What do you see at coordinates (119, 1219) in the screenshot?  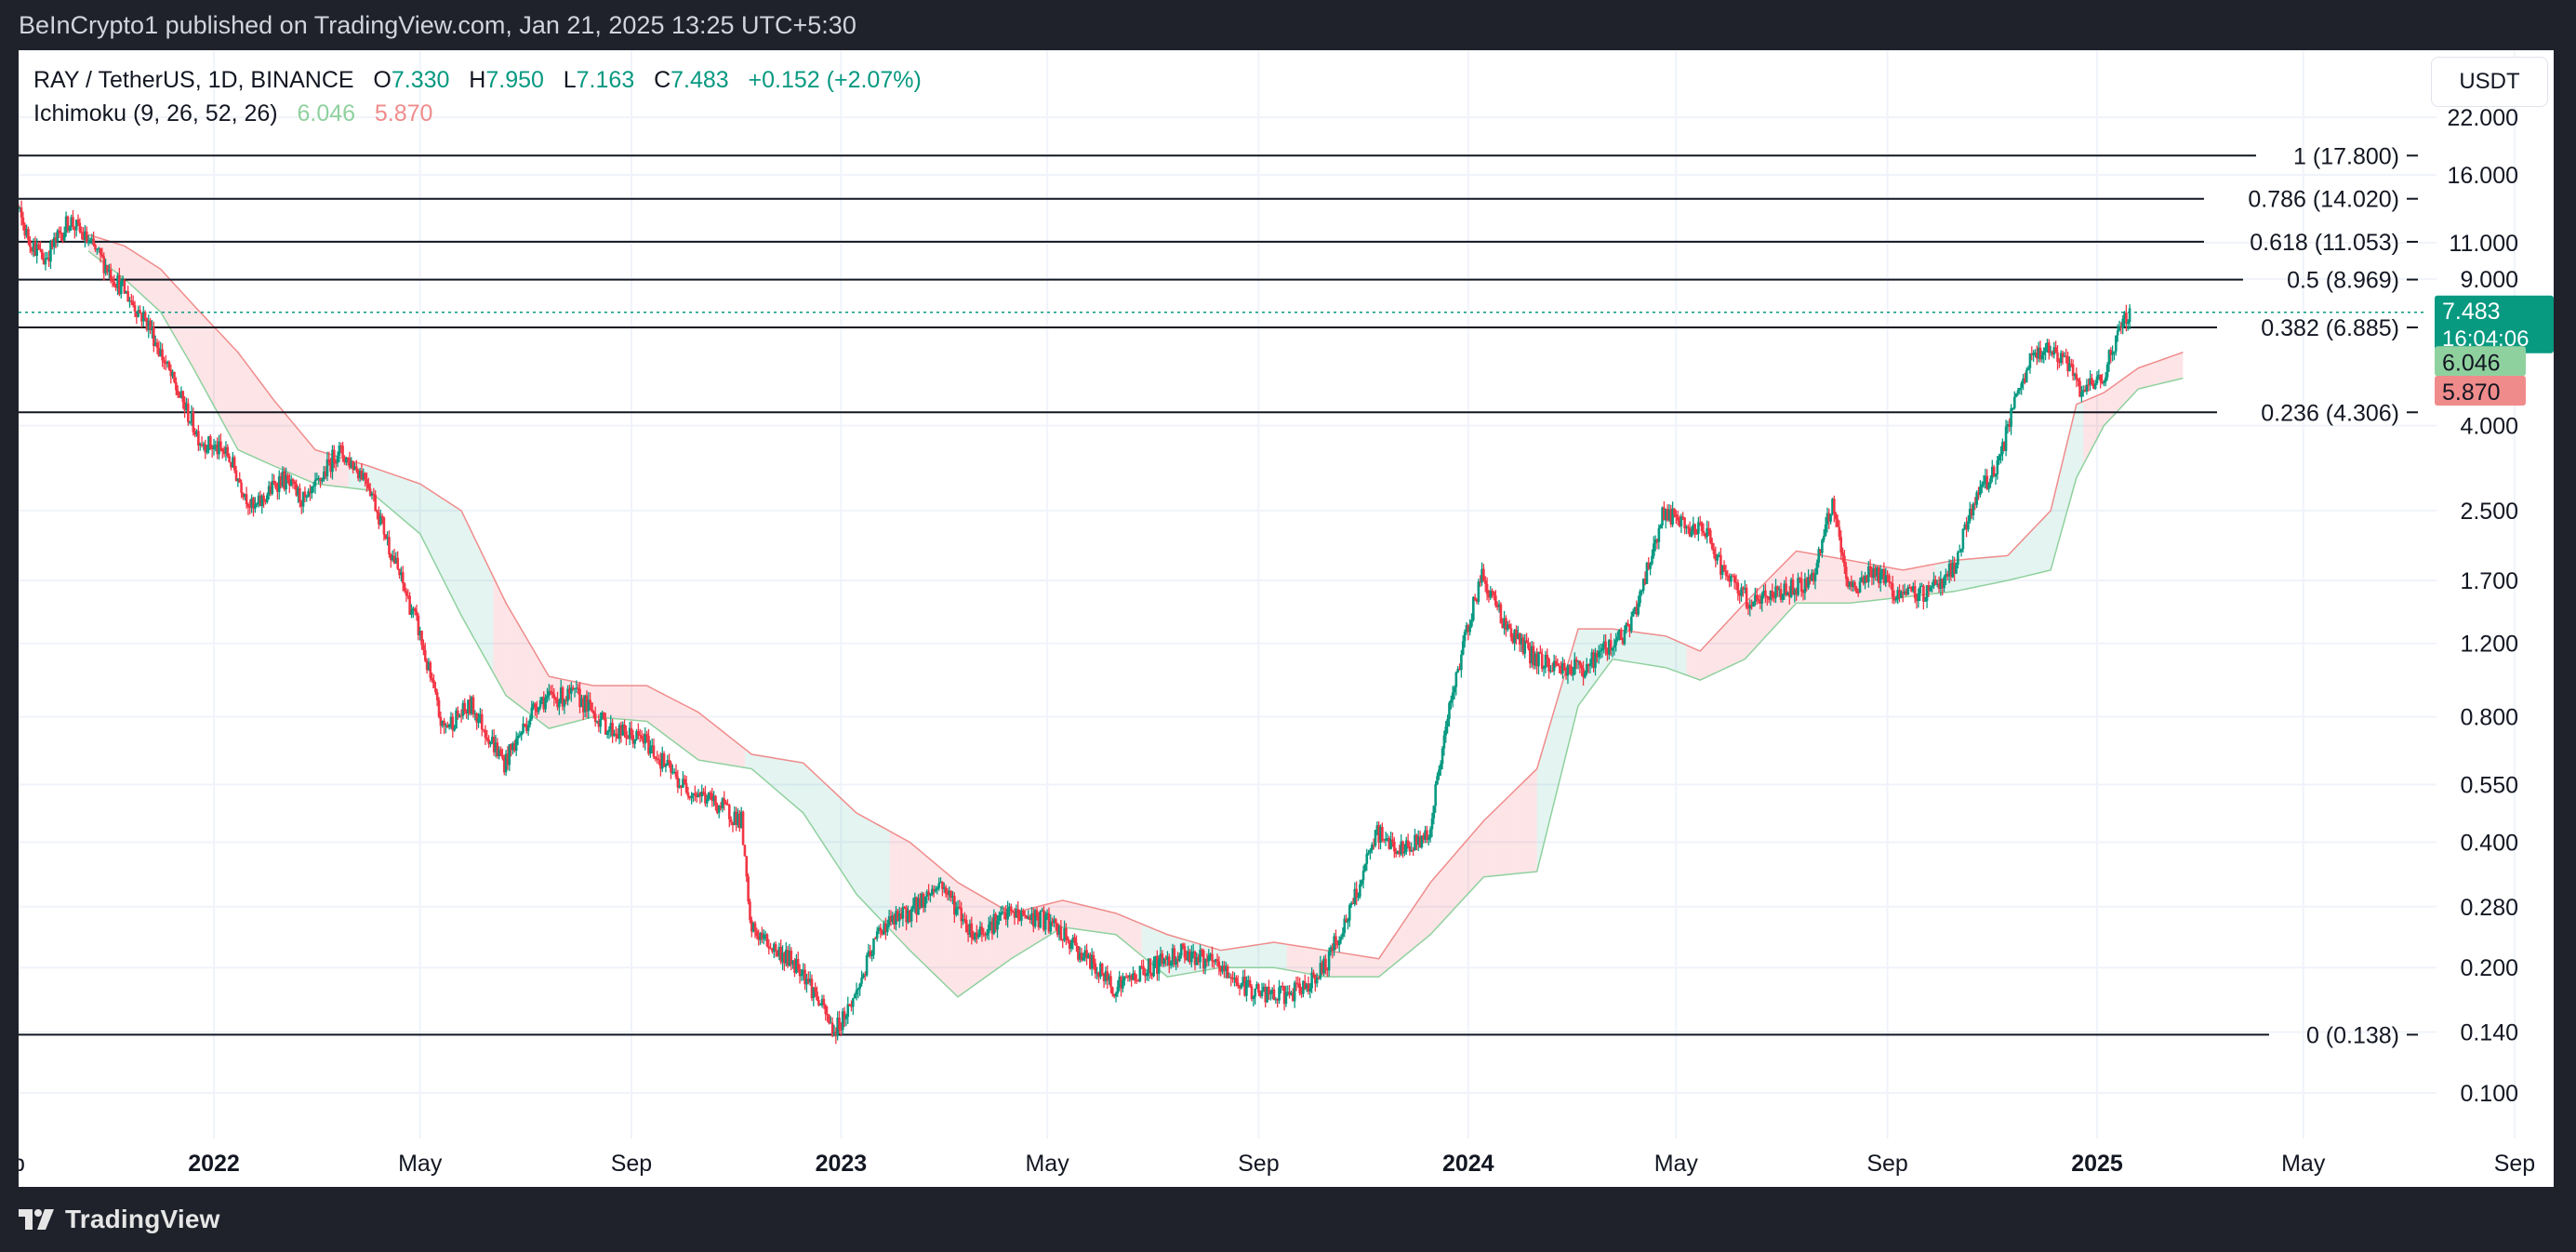 I see `tradingview-logo: TradingView` at bounding box center [119, 1219].